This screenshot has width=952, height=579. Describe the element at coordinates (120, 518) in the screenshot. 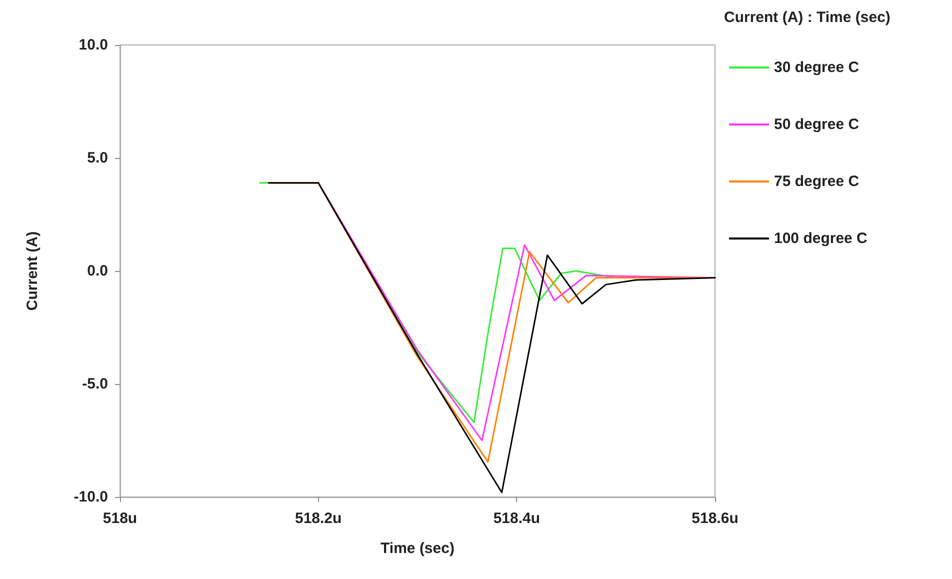

I see `x-tick-label: 518u` at that location.